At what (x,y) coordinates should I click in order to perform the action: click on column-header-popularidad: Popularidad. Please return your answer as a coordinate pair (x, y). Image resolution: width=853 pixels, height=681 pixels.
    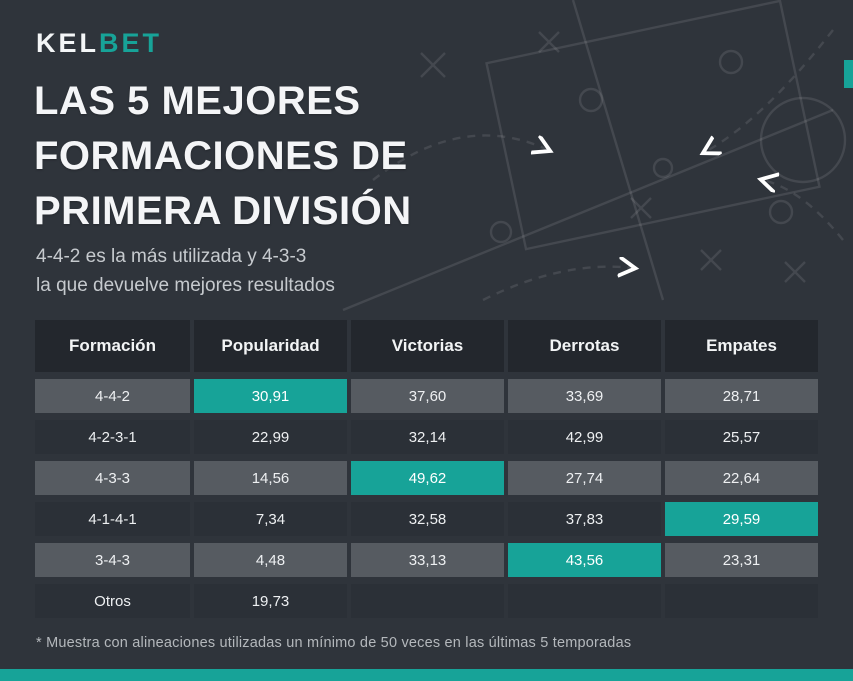
    Looking at the image, I should click on (270, 346).